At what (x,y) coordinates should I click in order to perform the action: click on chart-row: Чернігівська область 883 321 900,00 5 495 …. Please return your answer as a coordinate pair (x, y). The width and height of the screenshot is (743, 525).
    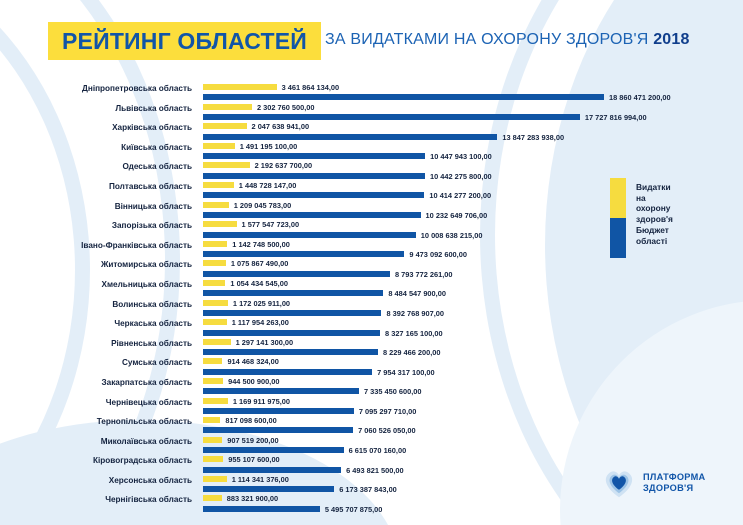
    Looking at the image, I should click on (371, 503).